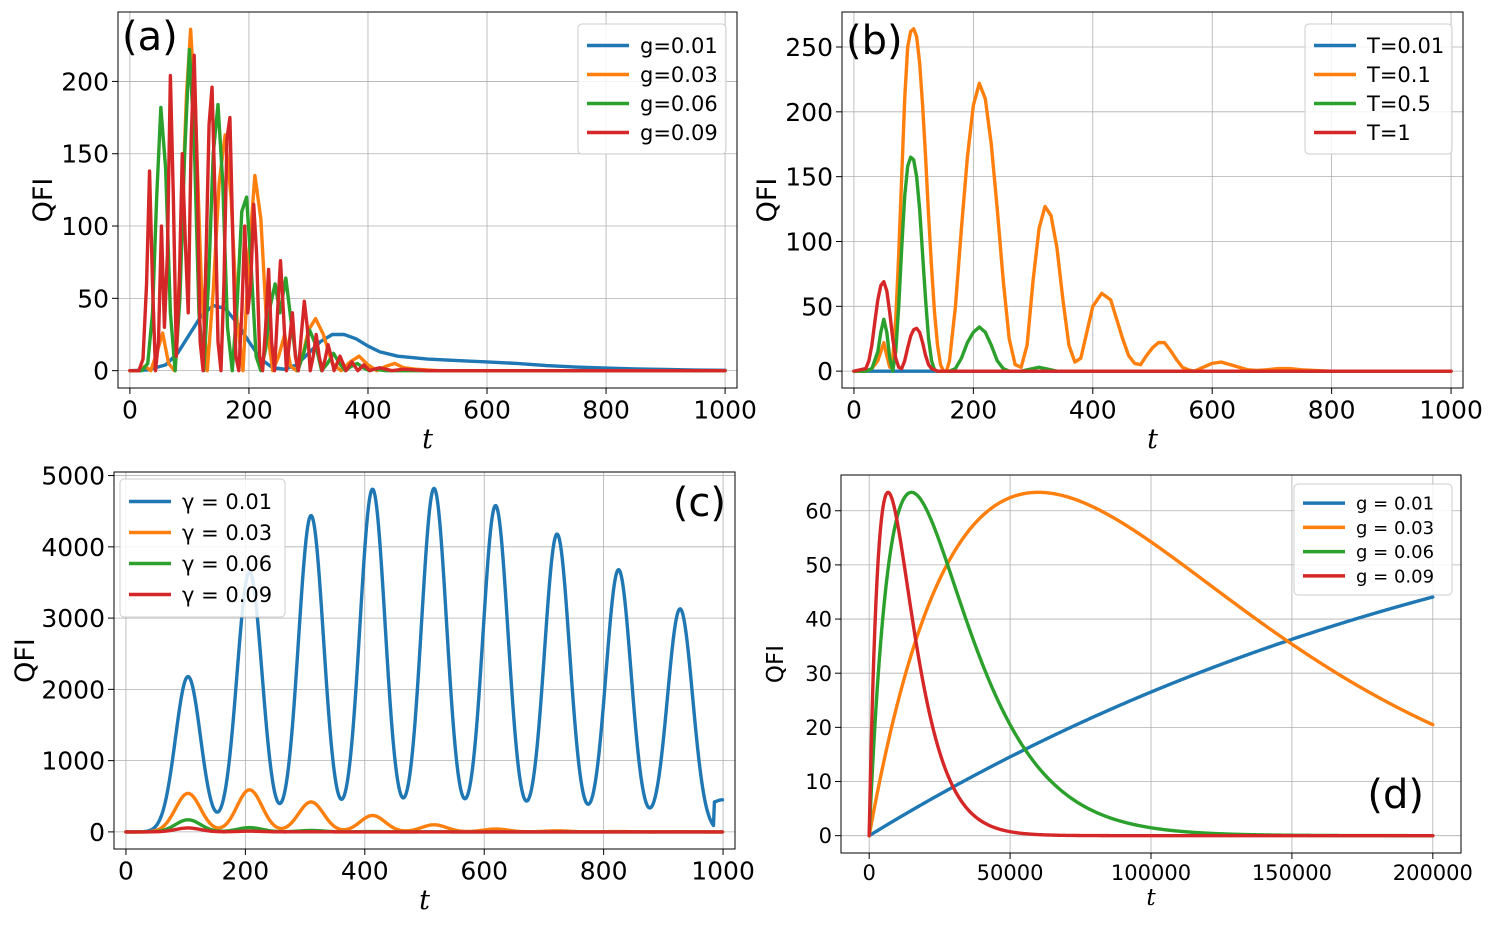  I want to click on y-tick-label: 20, so click(818, 728).